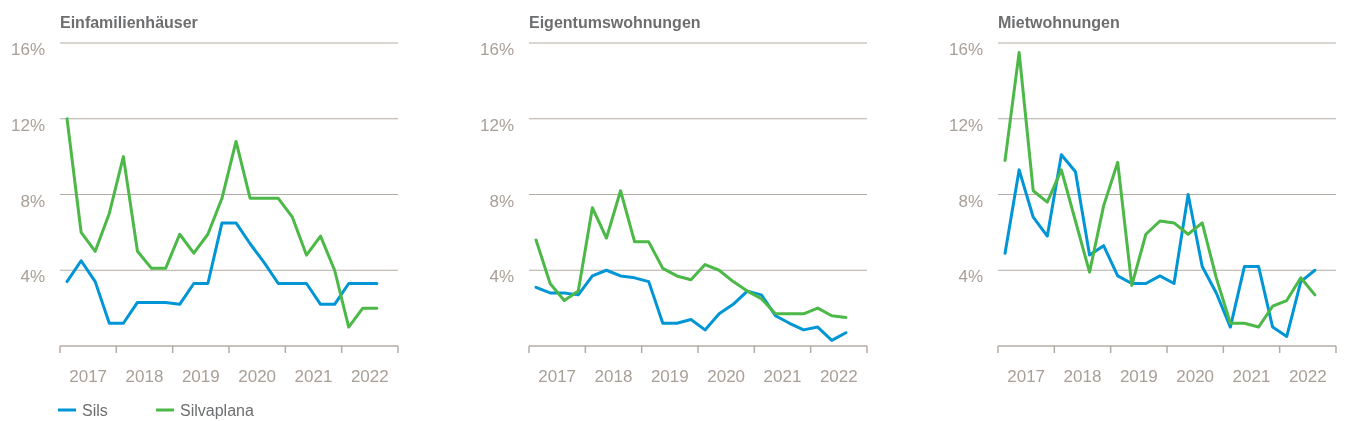 Image resolution: width=1345 pixels, height=421 pixels. Describe the element at coordinates (95, 410) in the screenshot. I see `legend-label: Sils` at that location.